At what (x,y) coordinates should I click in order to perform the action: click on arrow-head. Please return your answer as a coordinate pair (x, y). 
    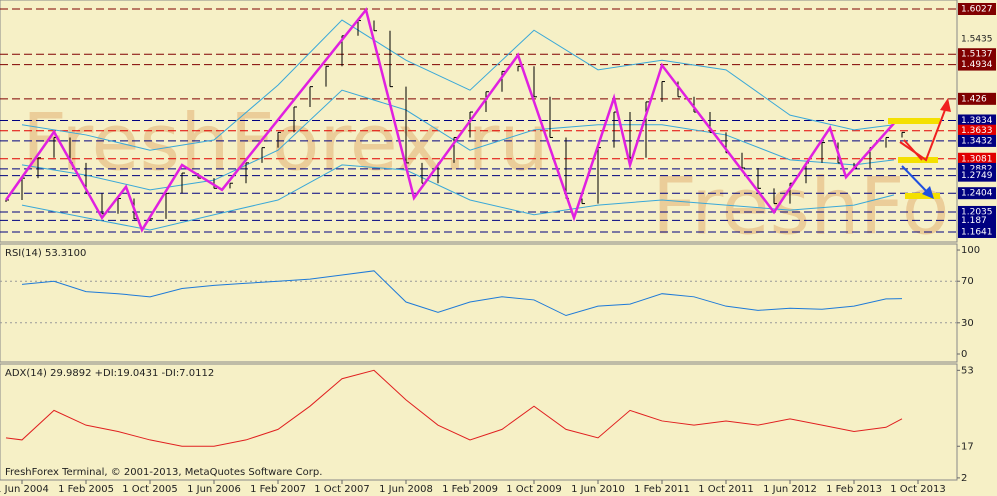
    Looking at the image, I should click on (928, 192).